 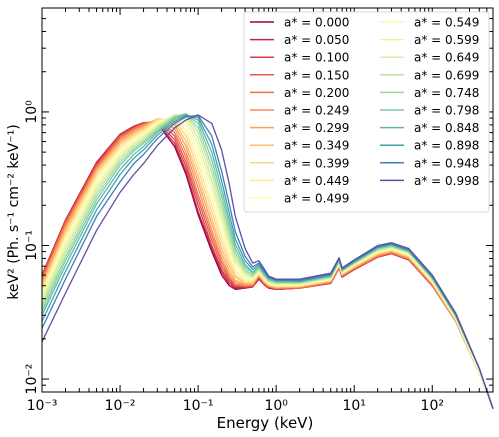 What do you see at coordinates (446, 128) in the screenshot?
I see `legend-label: a* = 0.848` at bounding box center [446, 128].